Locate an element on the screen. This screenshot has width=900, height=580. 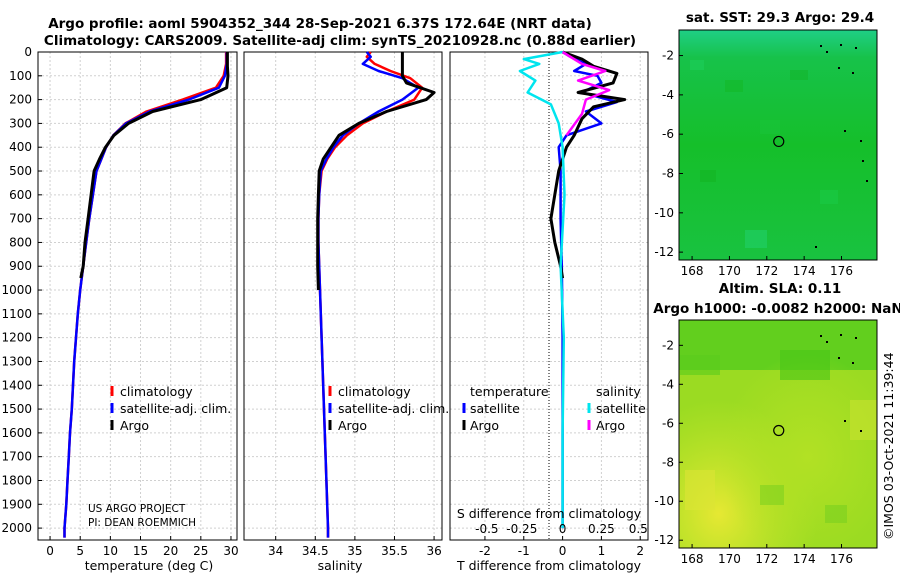
s-tick-label: 0.5 is located at coordinates (638, 529).